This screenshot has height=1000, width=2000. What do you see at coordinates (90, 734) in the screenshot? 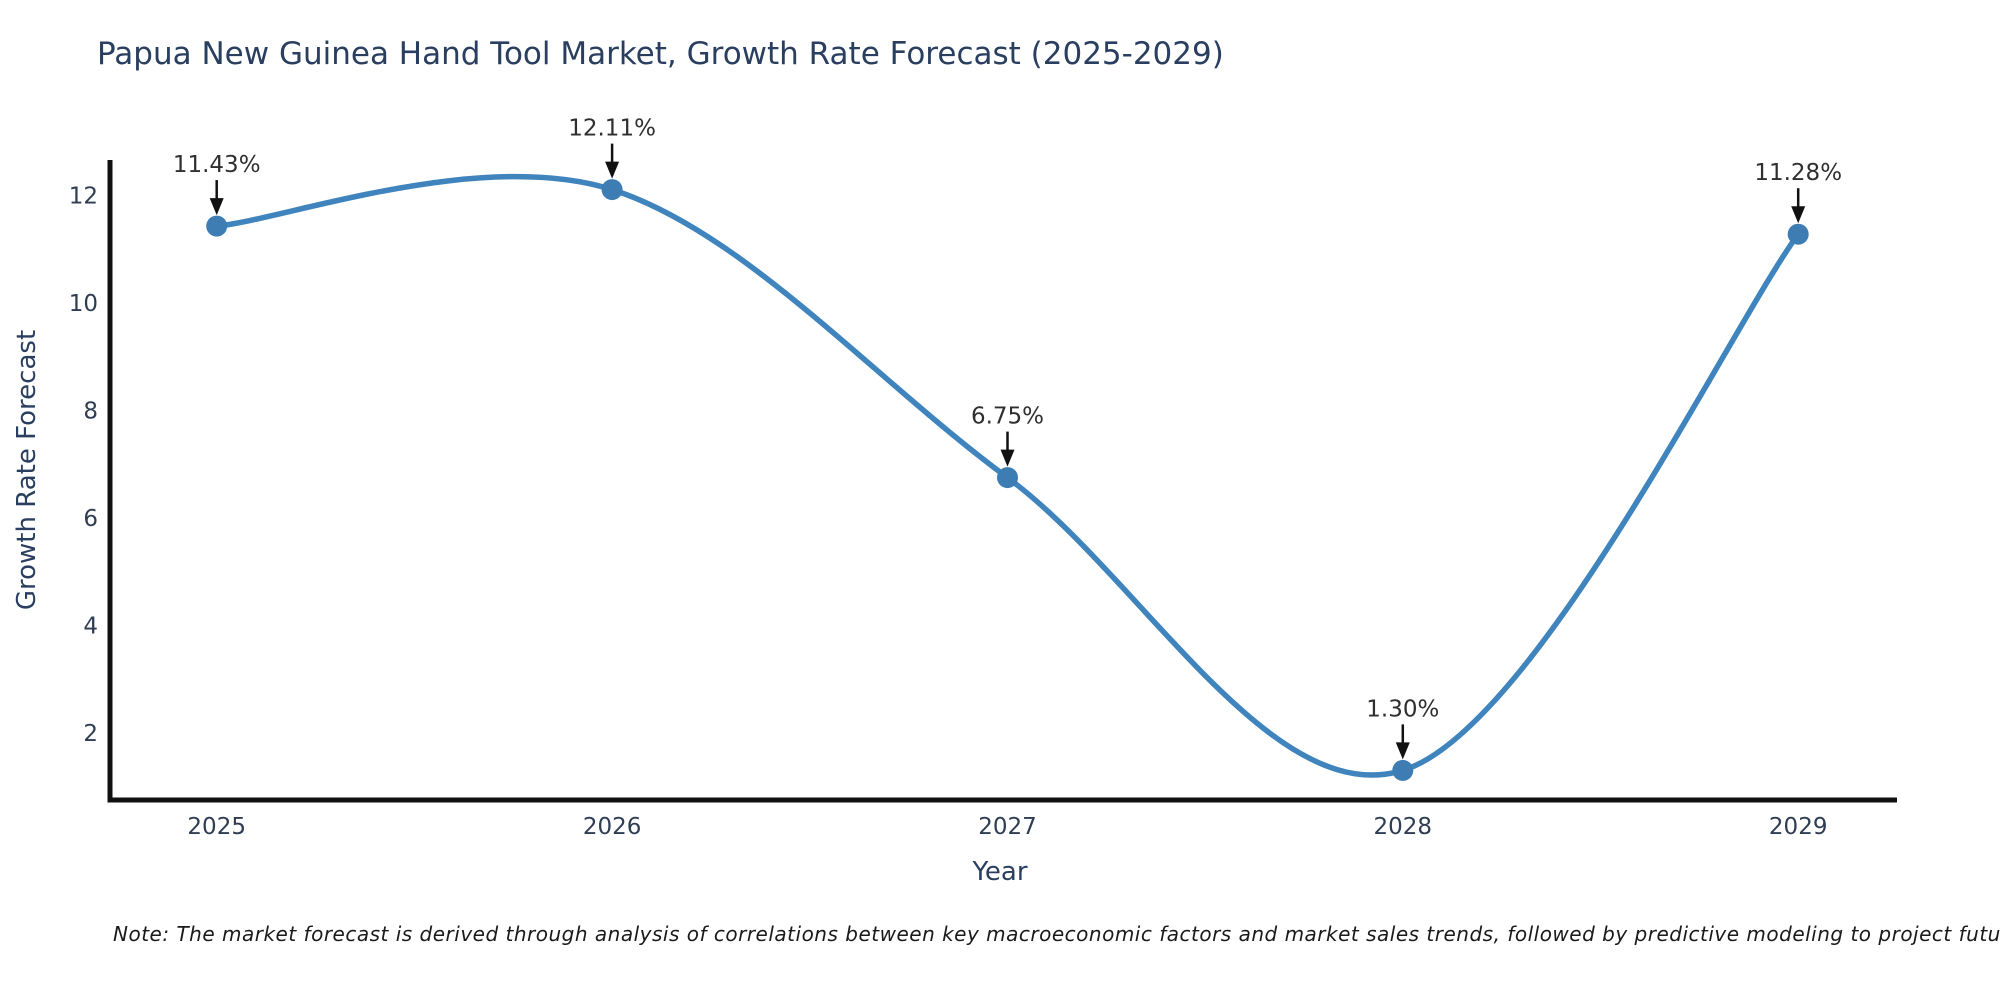
I see `y-tick-label: 2` at bounding box center [90, 734].